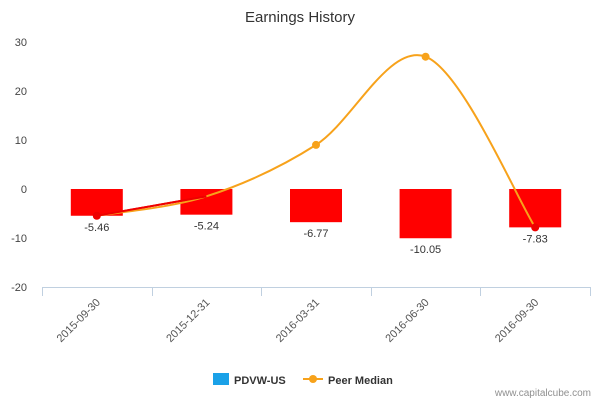 The width and height of the screenshot is (600, 400). What do you see at coordinates (24, 190) in the screenshot?
I see `y-tick-label: 0` at bounding box center [24, 190].